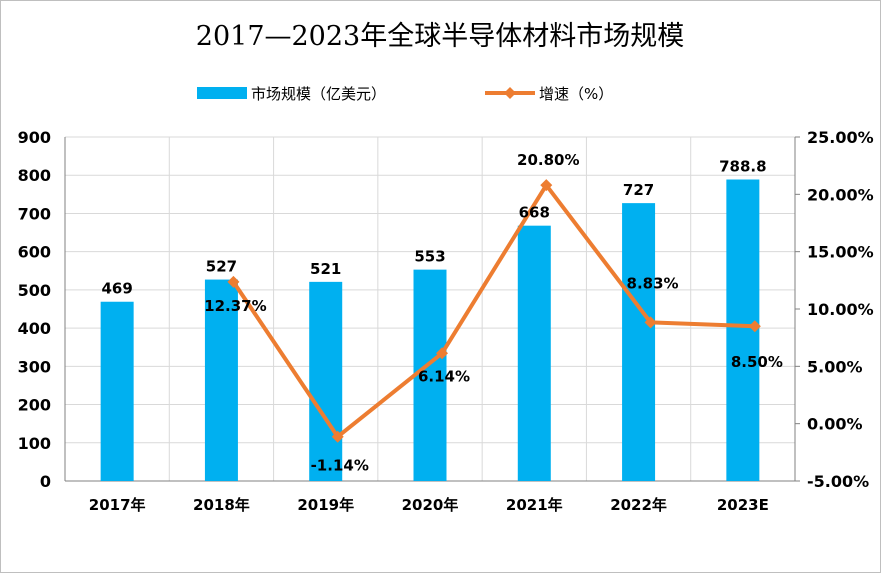 The height and width of the screenshot is (573, 881). What do you see at coordinates (743, 505) in the screenshot?
I see `x-tick-label: 2023E` at bounding box center [743, 505].